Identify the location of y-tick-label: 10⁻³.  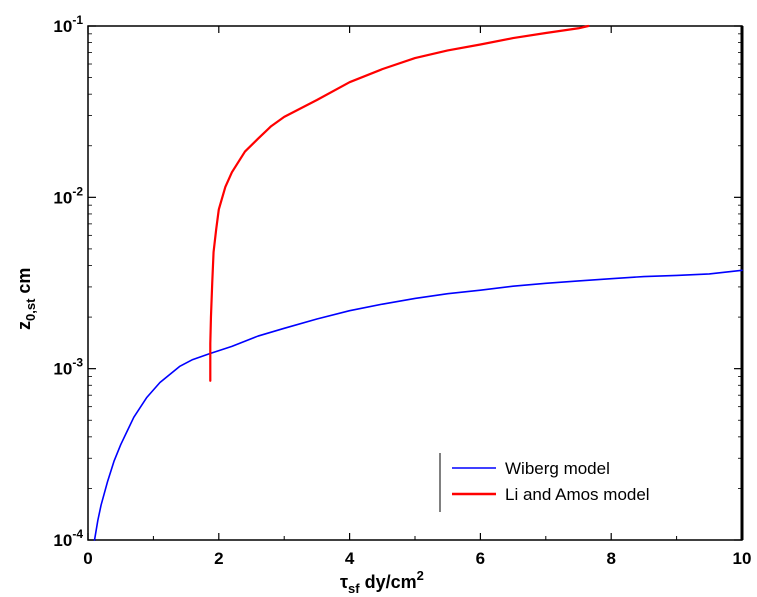
(68, 367).